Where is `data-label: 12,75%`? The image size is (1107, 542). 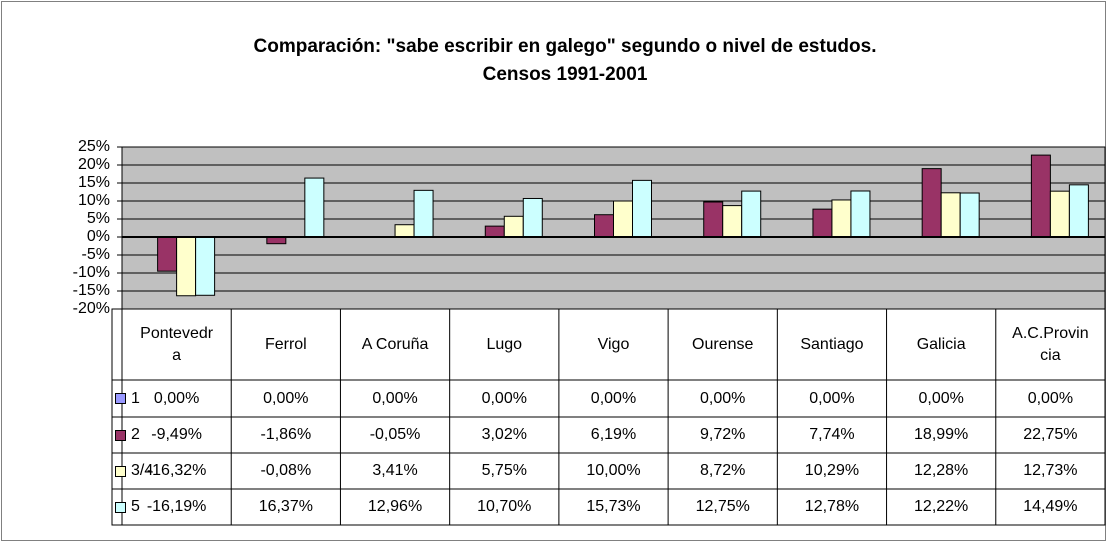
data-label: 12,75% is located at coordinates (722, 507).